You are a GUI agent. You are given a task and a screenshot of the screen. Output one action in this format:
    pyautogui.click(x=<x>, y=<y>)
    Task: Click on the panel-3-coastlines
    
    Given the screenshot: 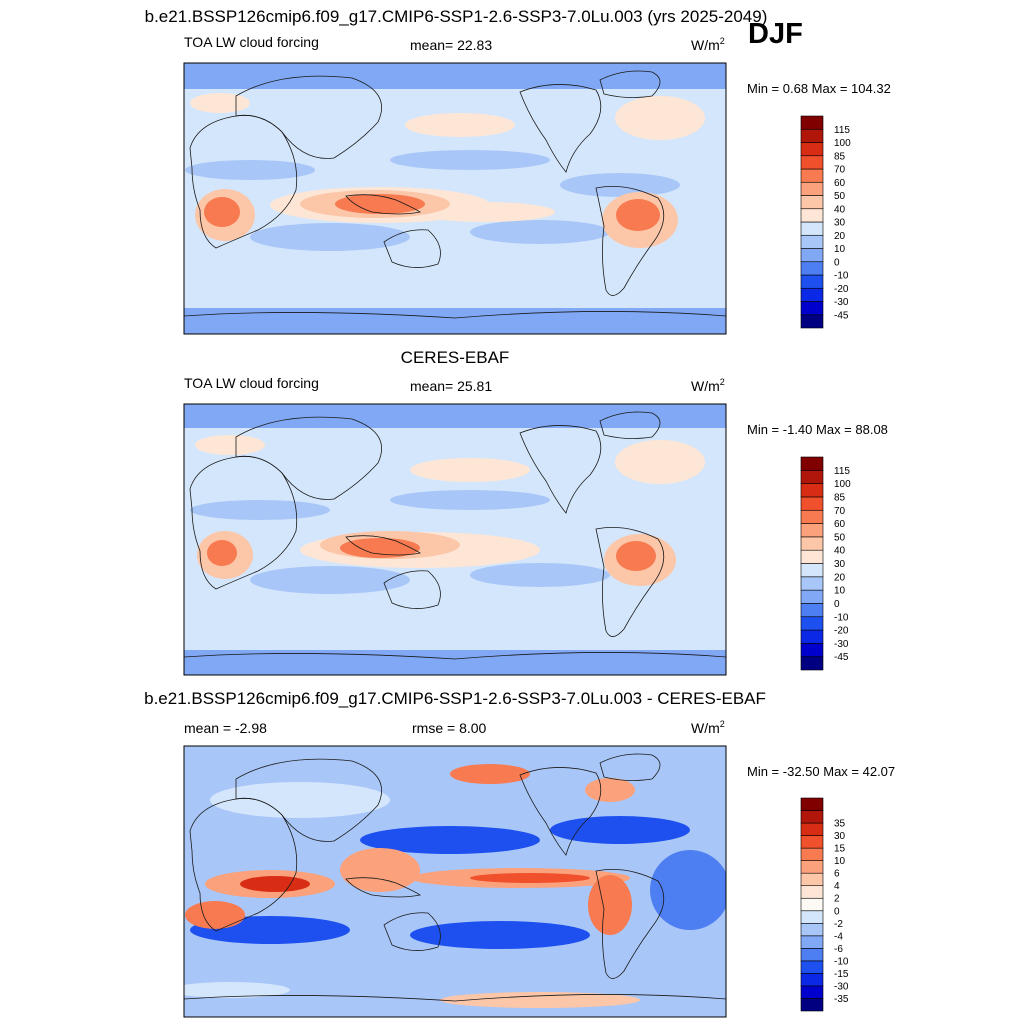 What is the action you would take?
    pyautogui.click(x=455, y=877)
    